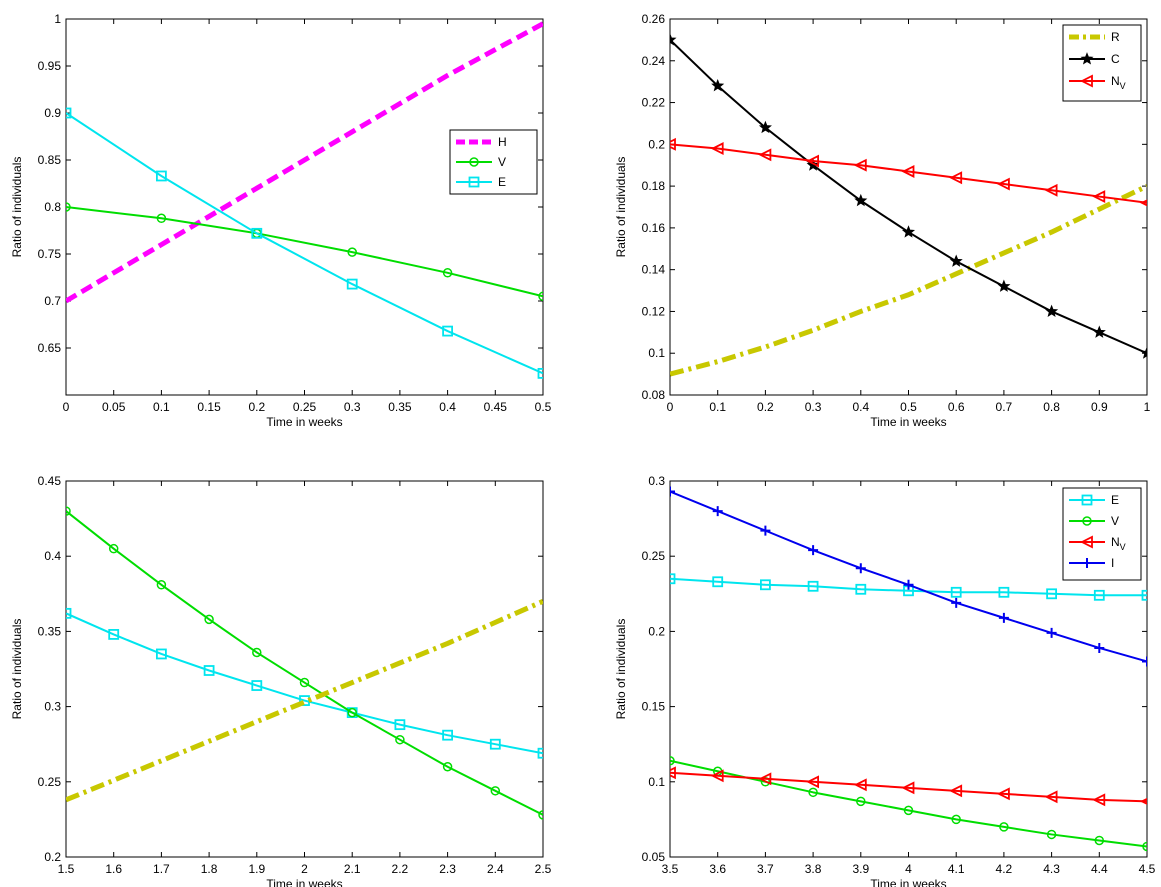 The width and height of the screenshot is (1161, 887). Describe the element at coordinates (717, 869) in the screenshot. I see `x-tick-label: 3.6` at that location.